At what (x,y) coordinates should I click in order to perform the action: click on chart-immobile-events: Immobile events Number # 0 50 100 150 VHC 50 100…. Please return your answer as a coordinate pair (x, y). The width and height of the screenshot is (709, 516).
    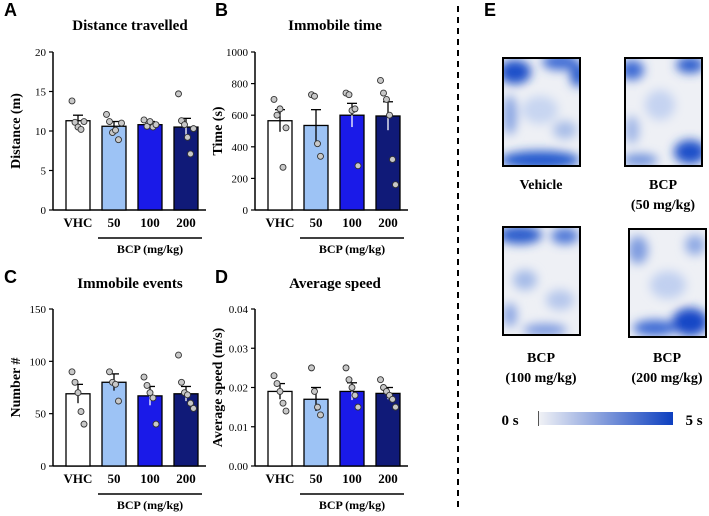
    Looking at the image, I should click on (107, 394).